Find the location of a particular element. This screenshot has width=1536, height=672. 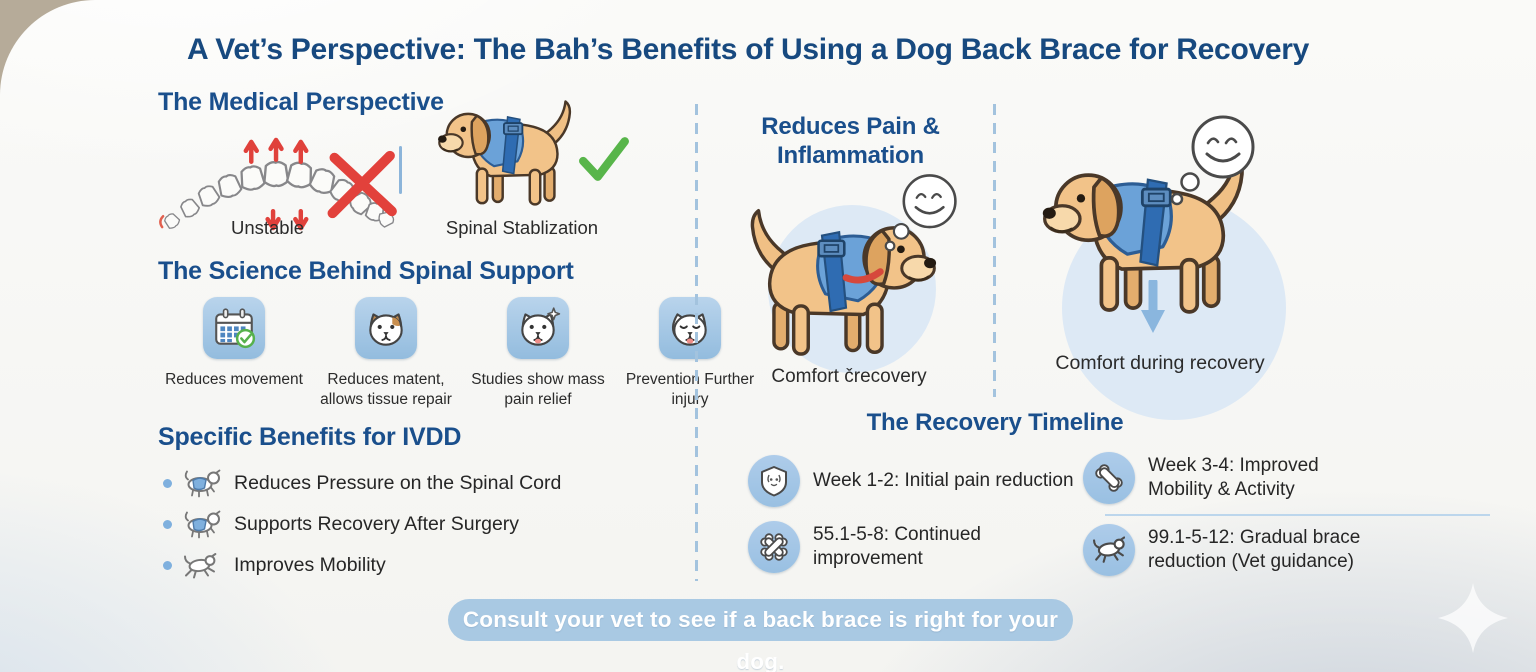

bullet-text: Supports Recovery After Surgery is located at coordinates (377, 523).